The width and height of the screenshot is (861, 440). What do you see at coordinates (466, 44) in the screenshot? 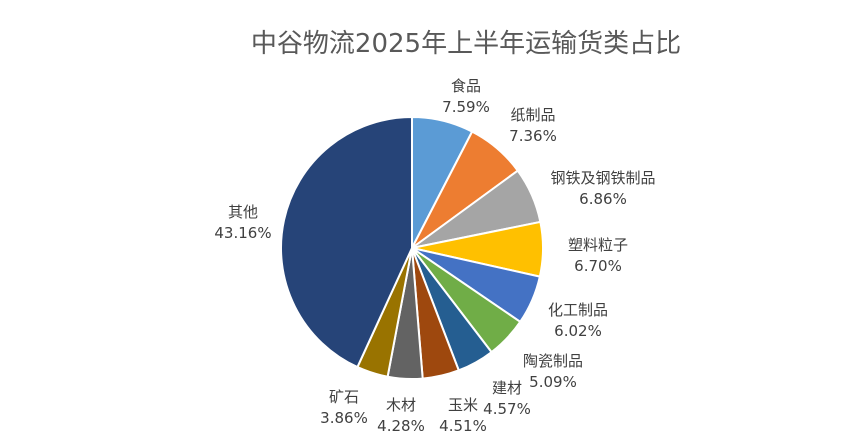
I see `chart-title: 中谷物流2025年上半年运输货类占比` at bounding box center [466, 44].